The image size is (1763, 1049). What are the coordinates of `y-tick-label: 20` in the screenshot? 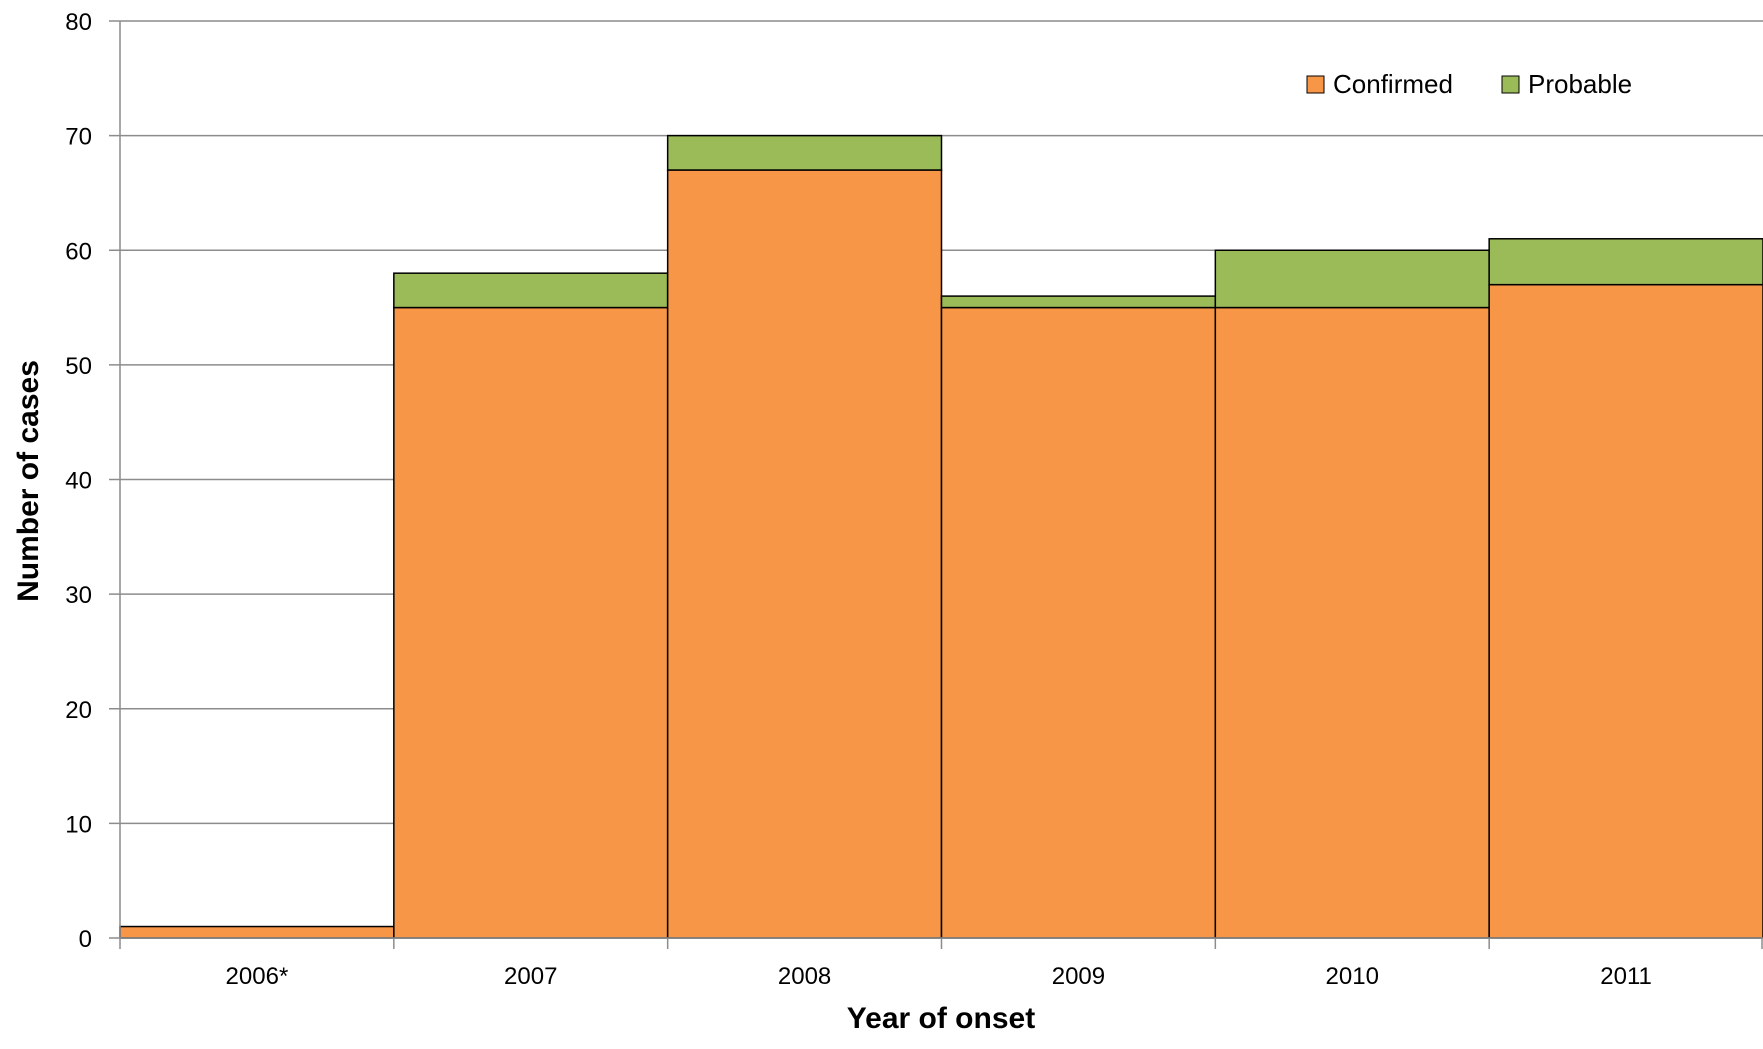 It's located at (78, 710).